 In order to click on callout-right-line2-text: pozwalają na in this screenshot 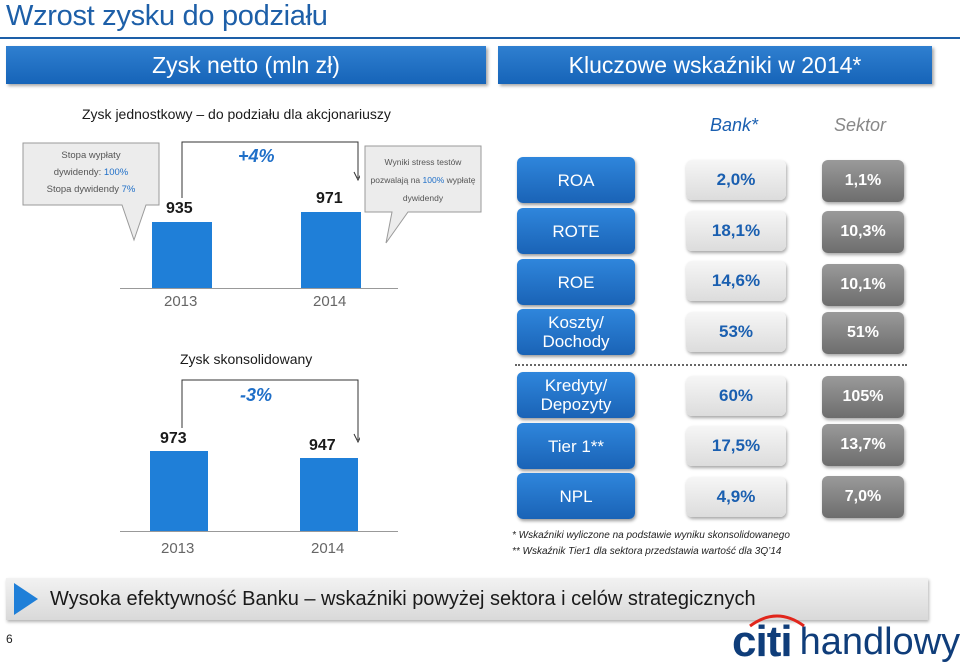, I will do `click(396, 180)`.